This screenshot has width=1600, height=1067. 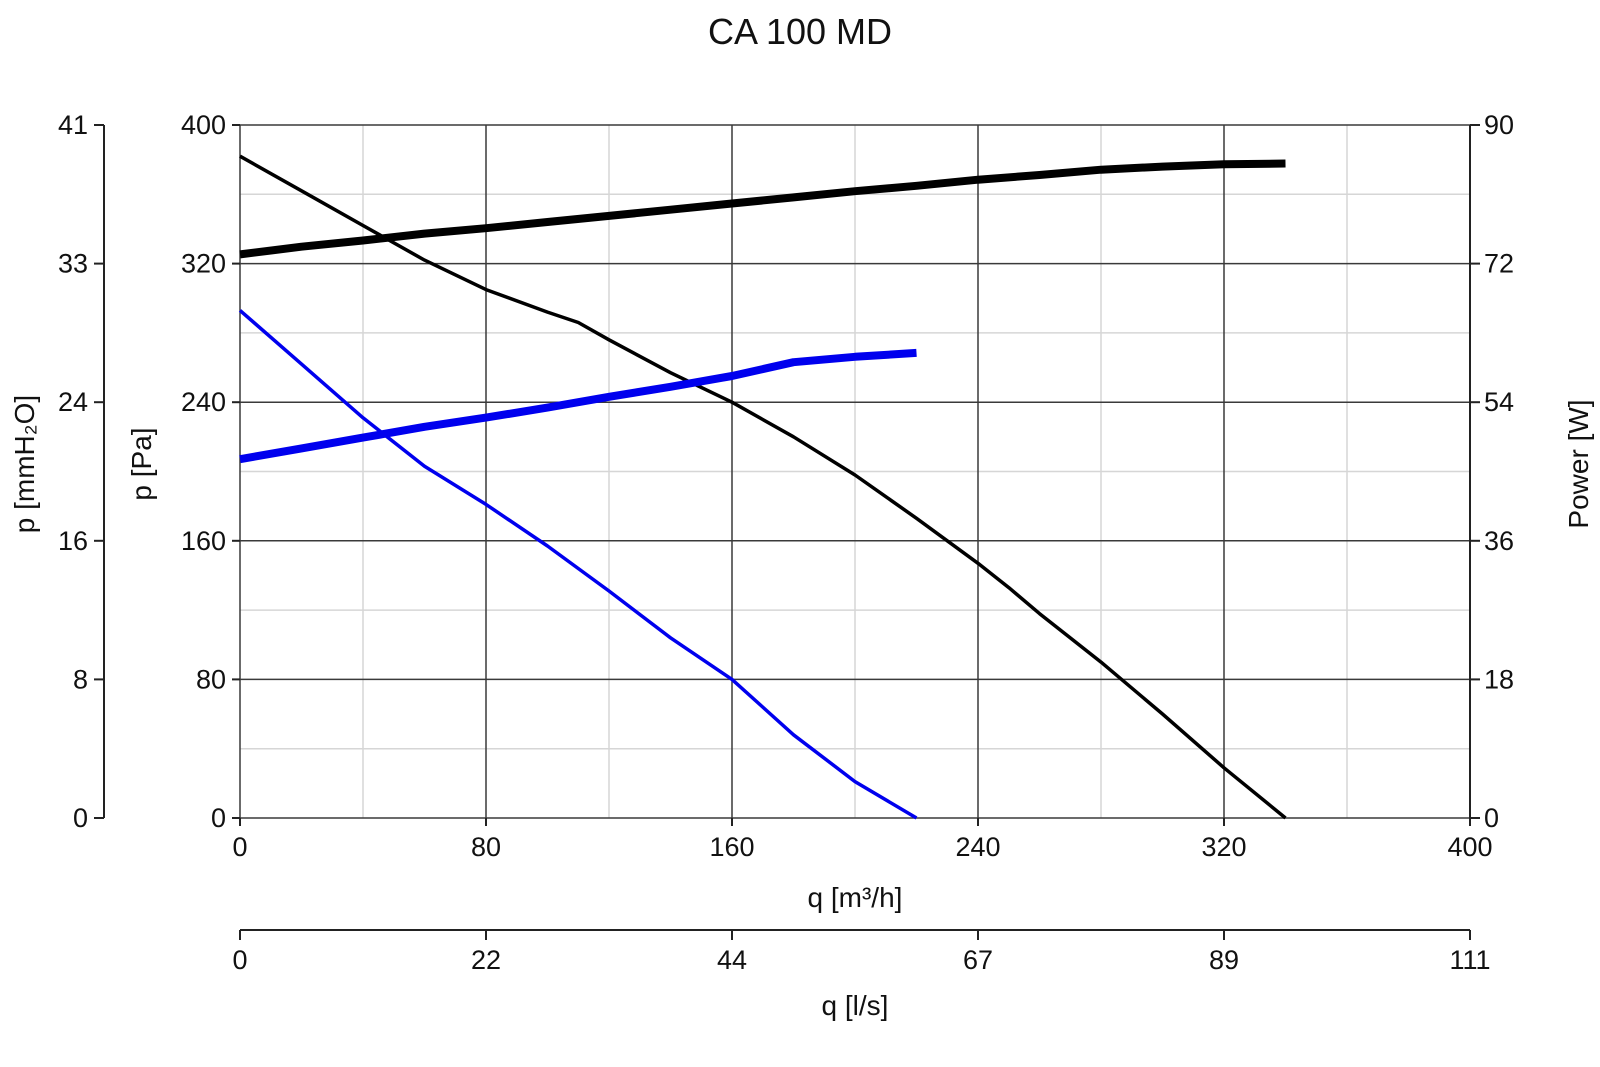 What do you see at coordinates (73, 264) in the screenshot?
I see `mmh2o-tick-label: 33` at bounding box center [73, 264].